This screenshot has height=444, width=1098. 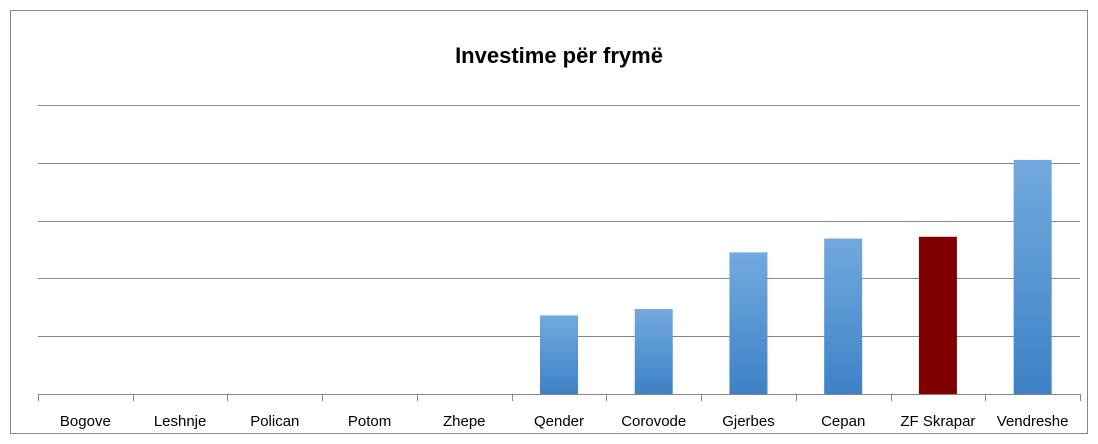 I want to click on x-tick-label: Polican, so click(x=274, y=421).